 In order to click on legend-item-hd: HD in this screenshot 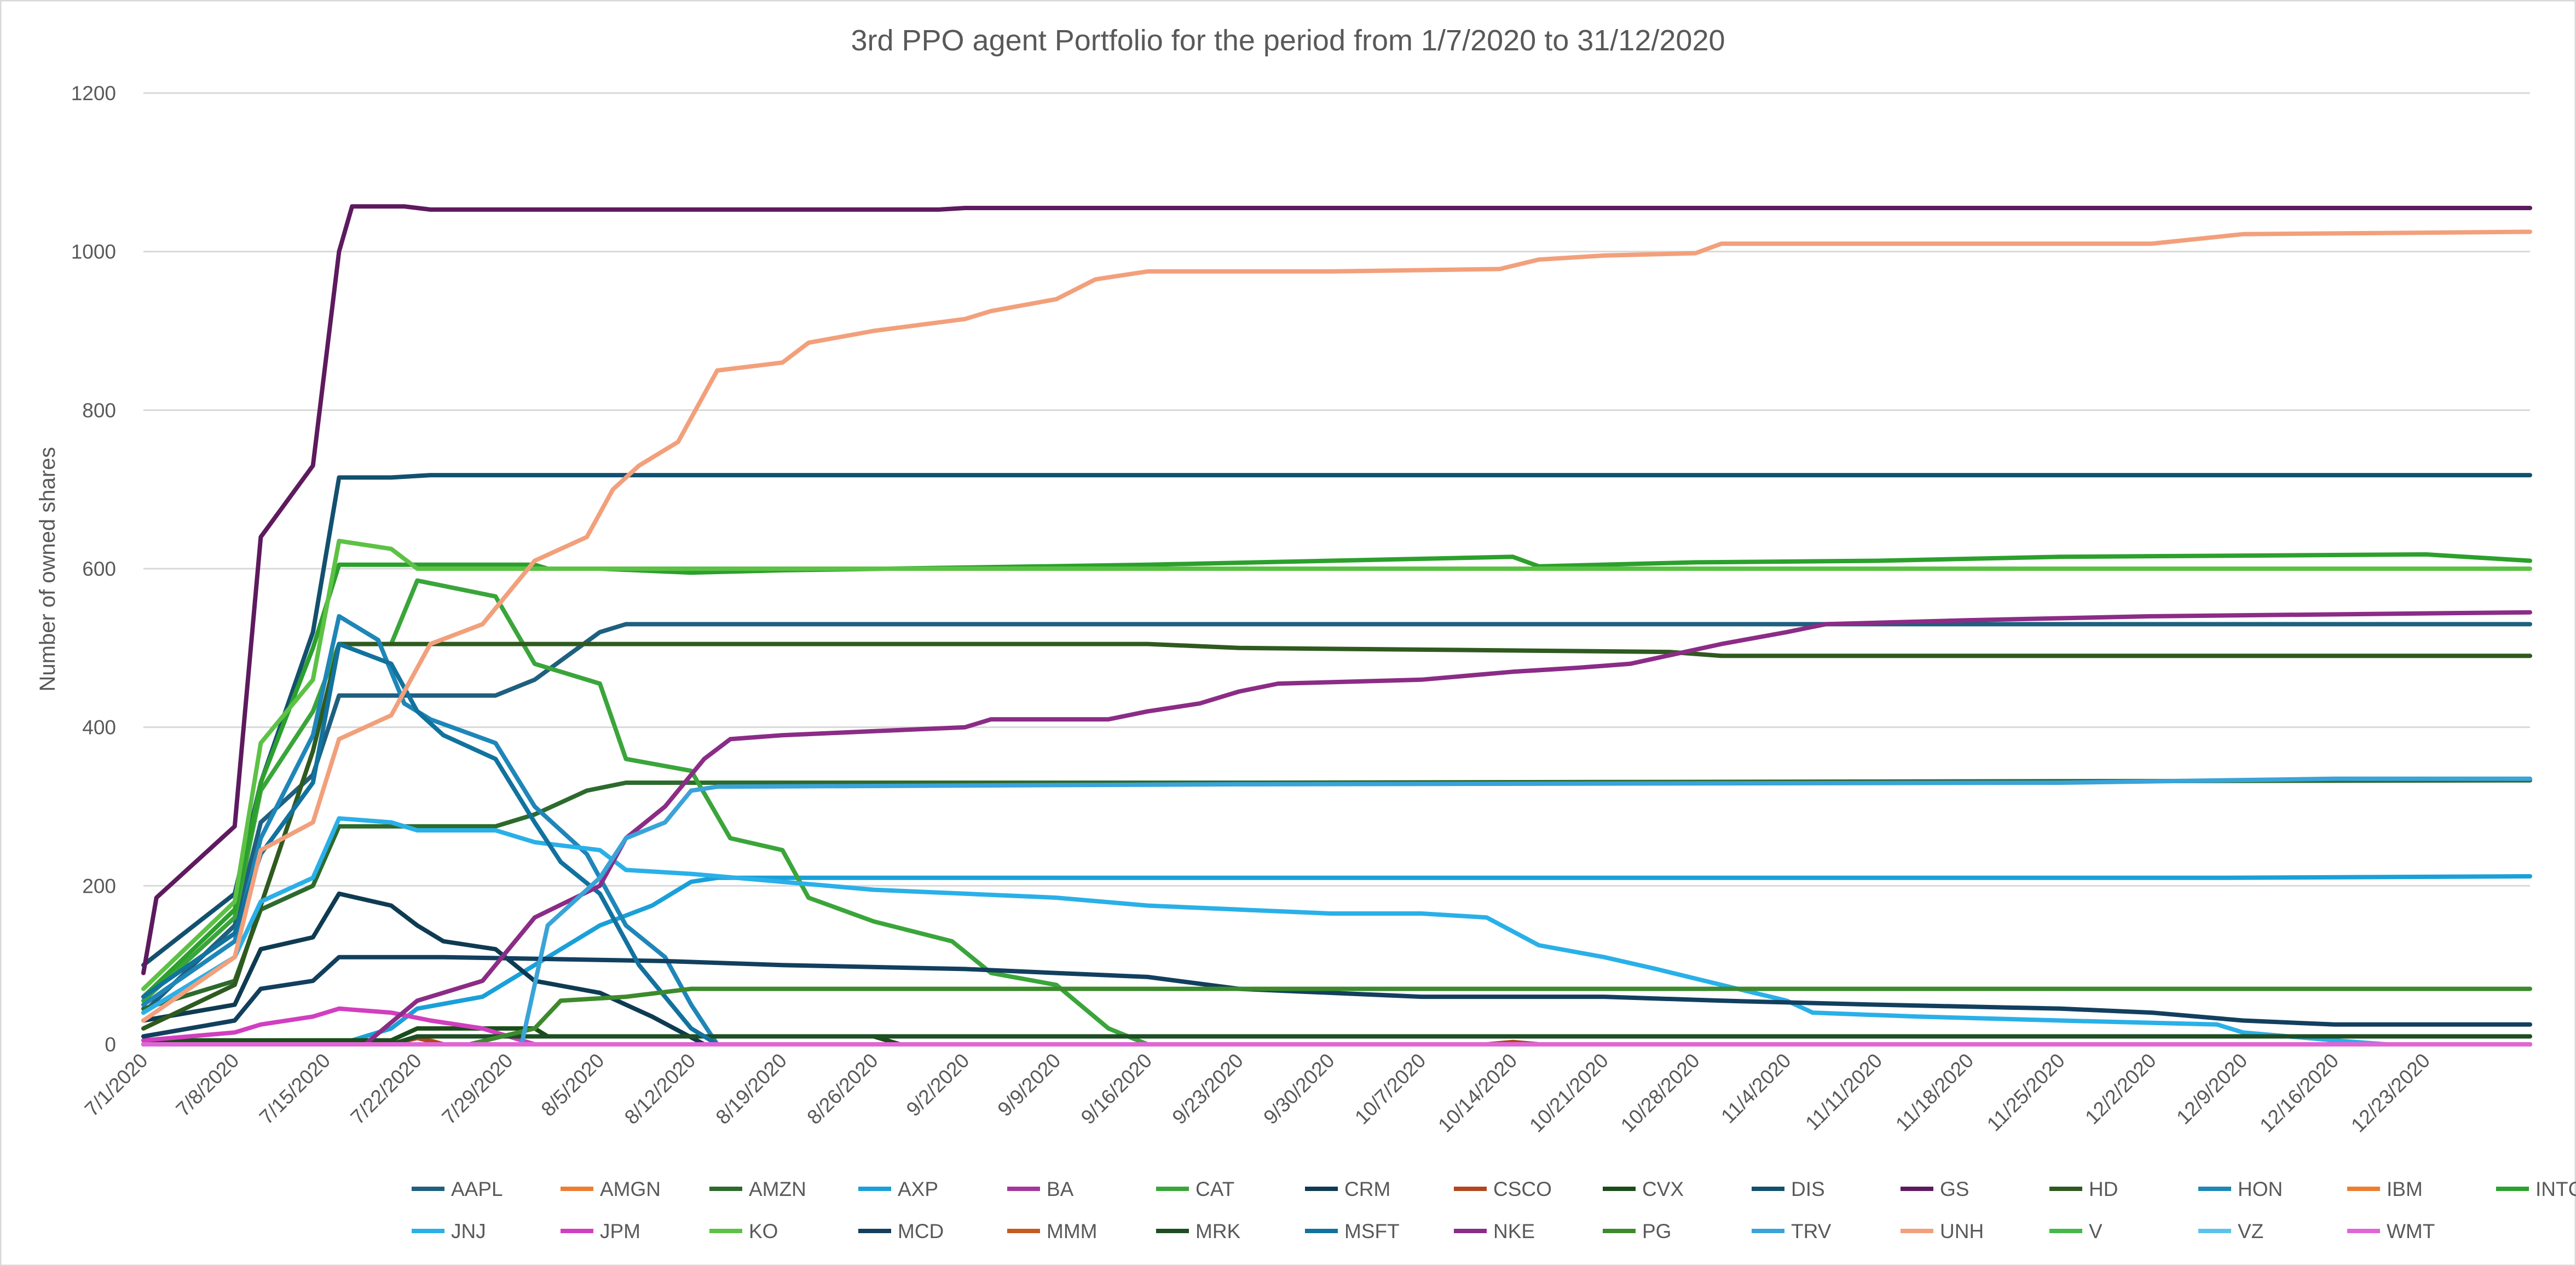, I will do `click(2084, 1189)`.